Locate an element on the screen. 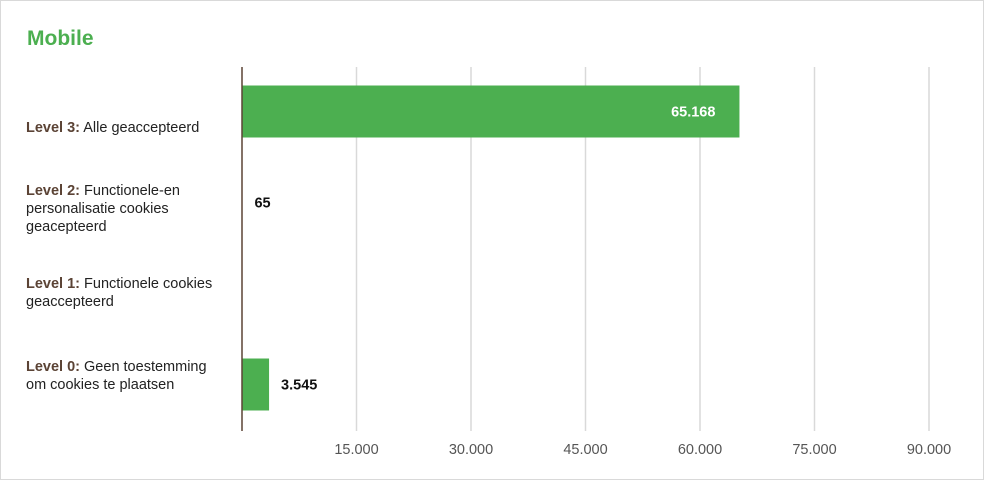 This screenshot has height=480, width=984. x-tick-label: 15.000 is located at coordinates (356, 450).